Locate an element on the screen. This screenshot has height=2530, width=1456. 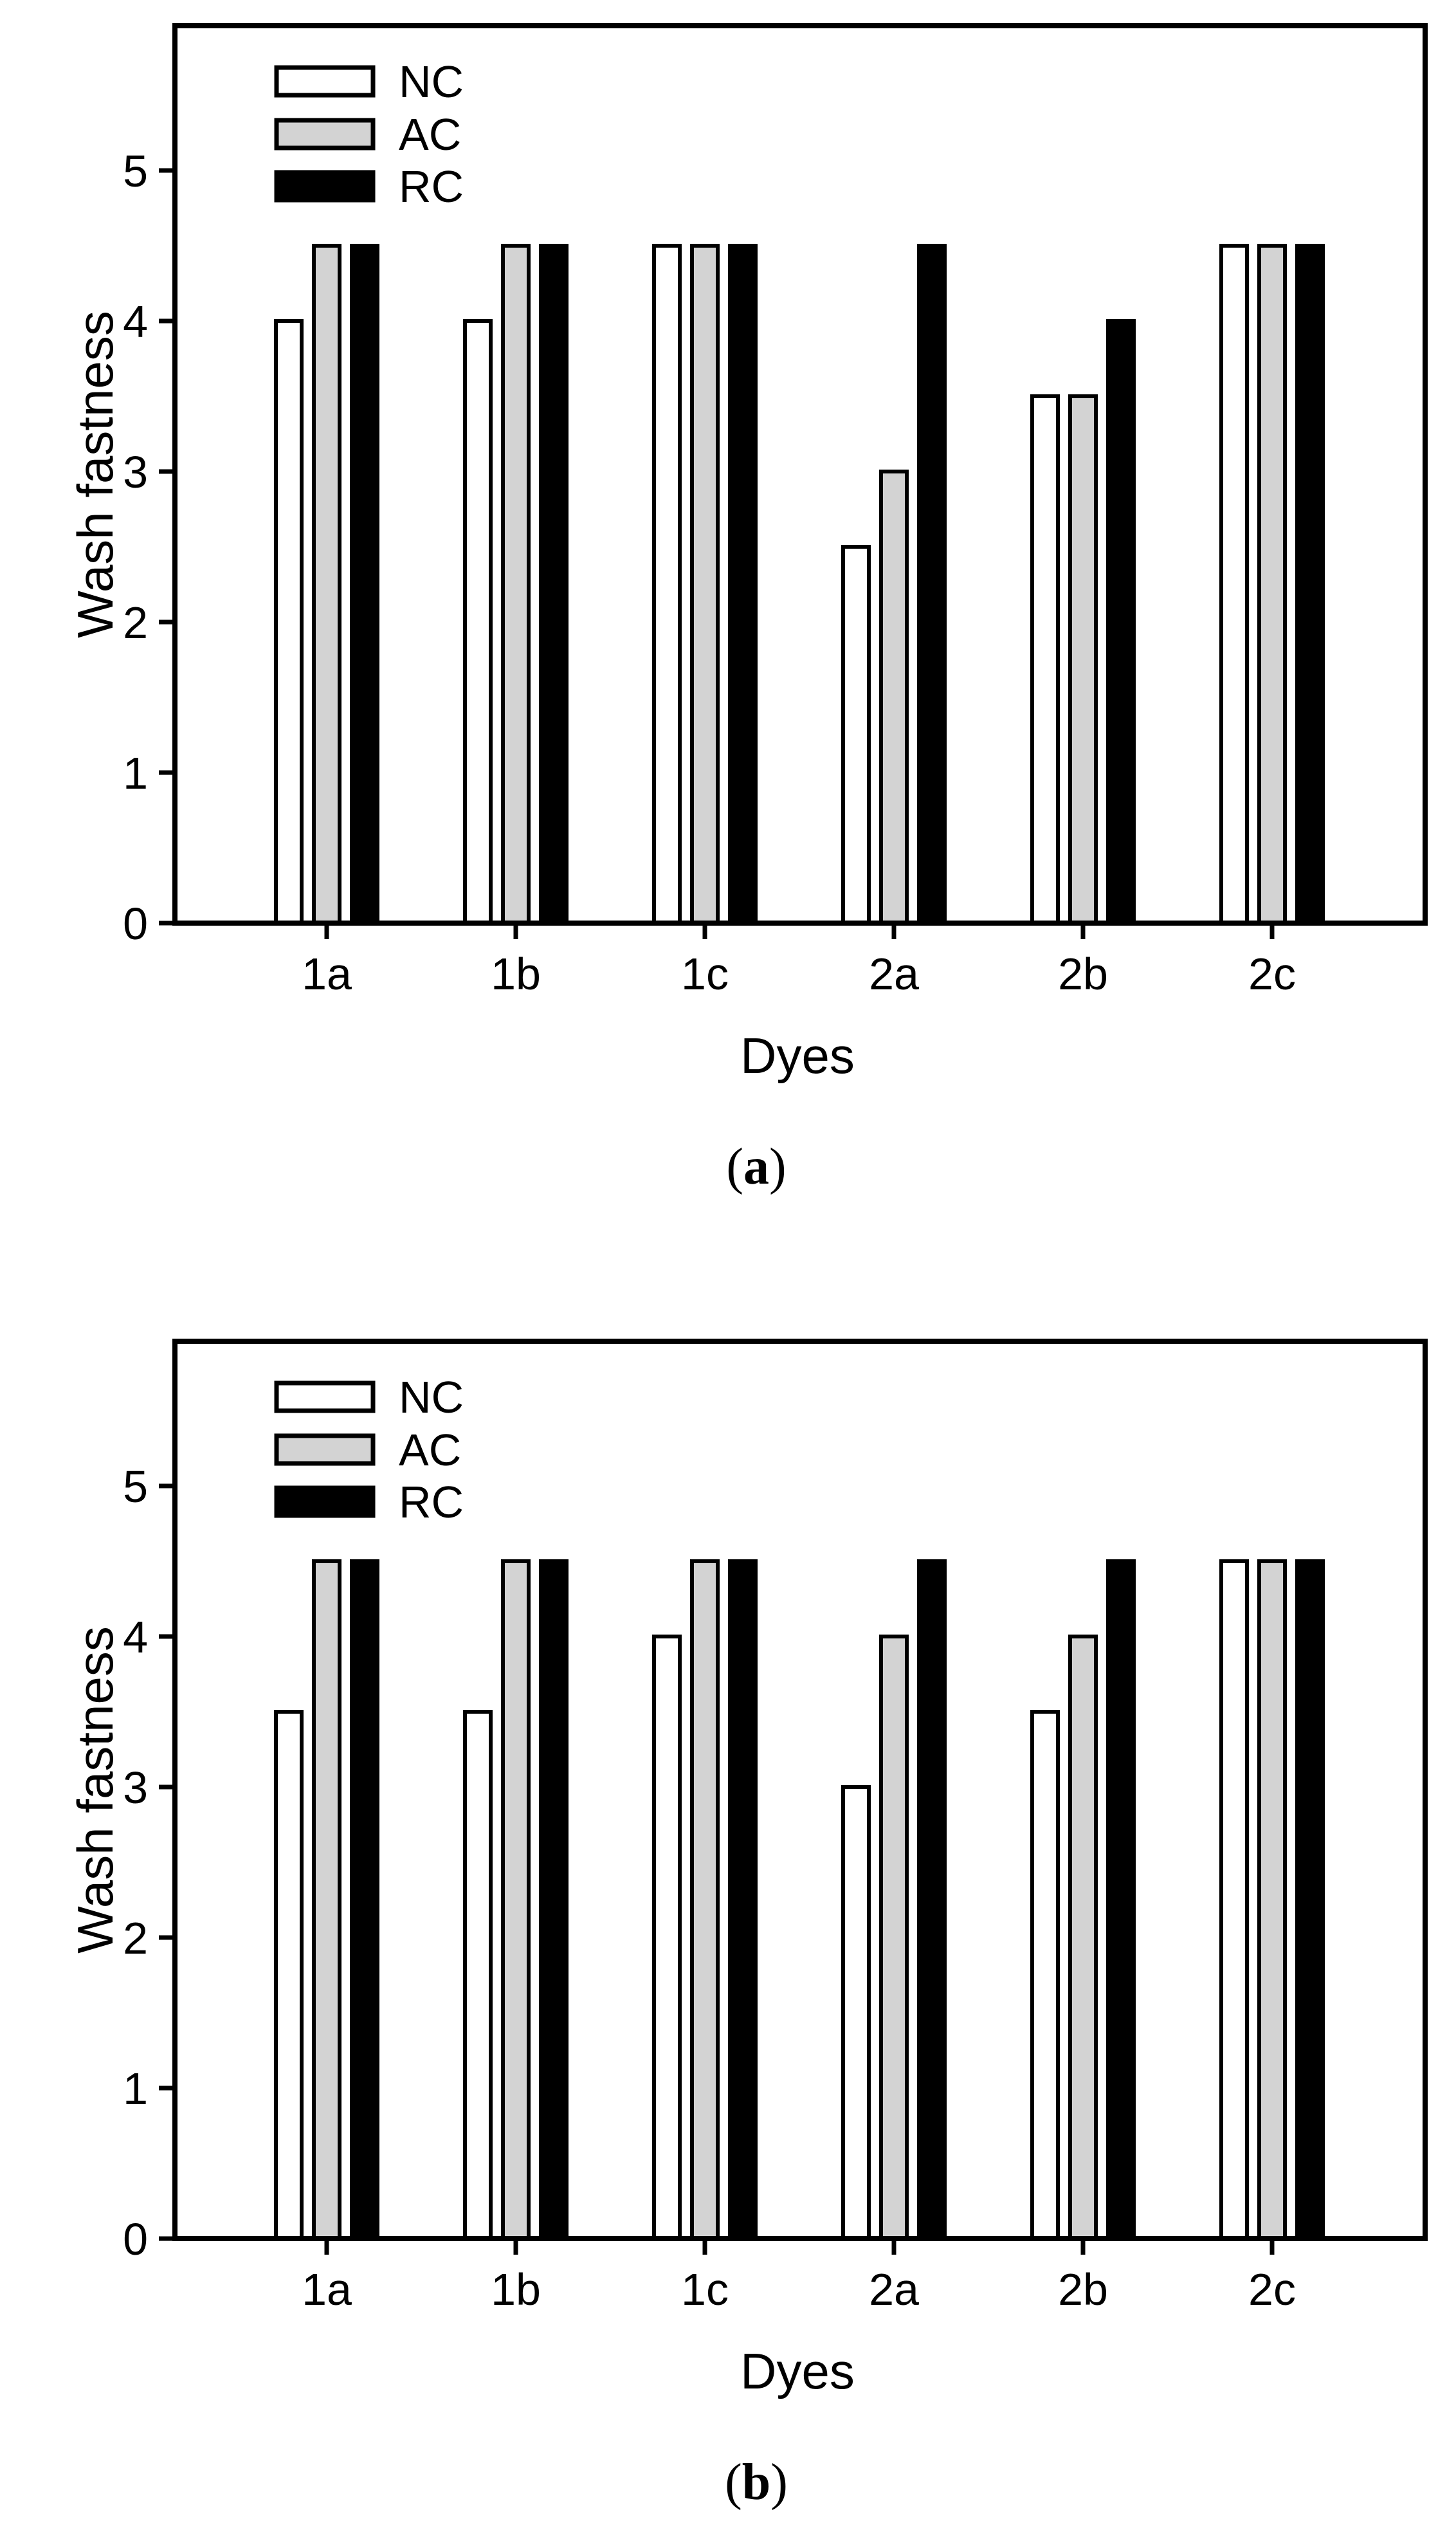
caption-b-letter: b is located at coordinates (756, 2482).